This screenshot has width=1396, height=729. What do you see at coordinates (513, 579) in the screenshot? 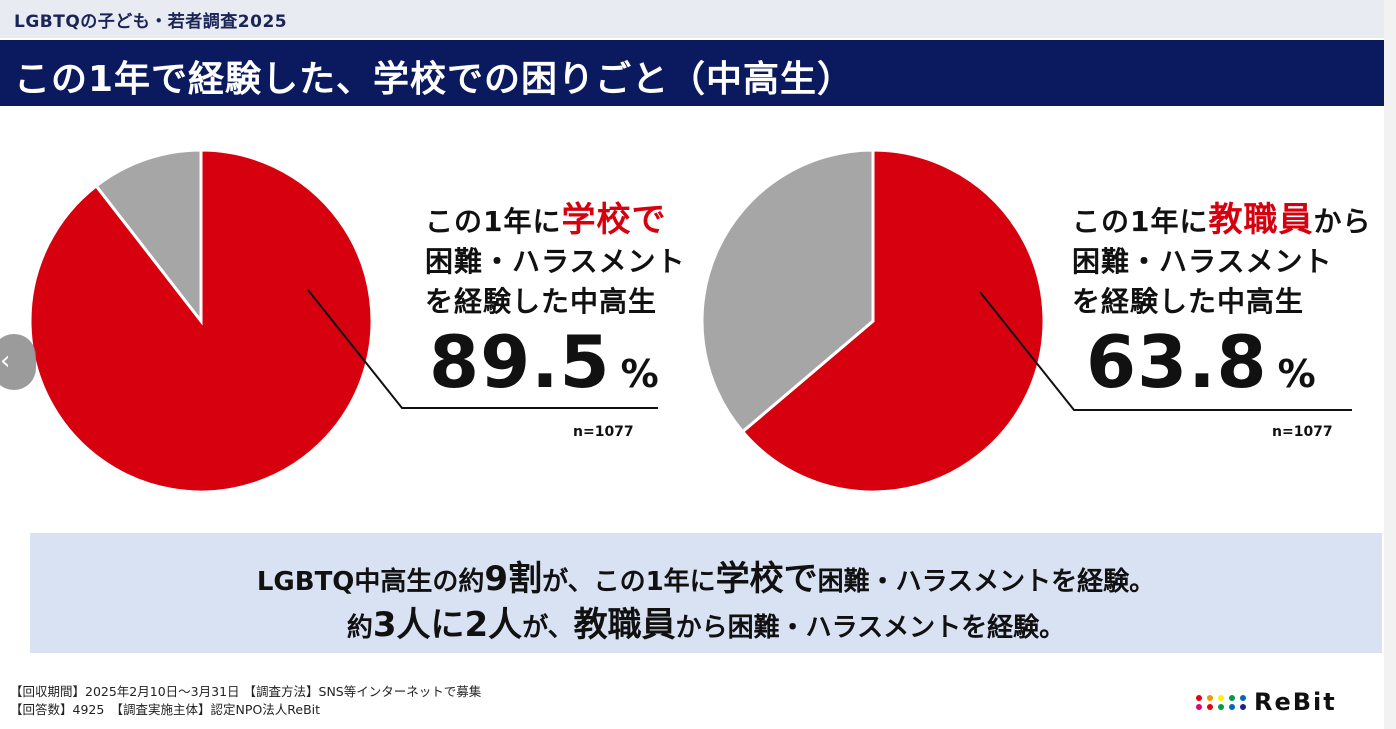
I see `summary-l1-b: 9割` at bounding box center [513, 579].